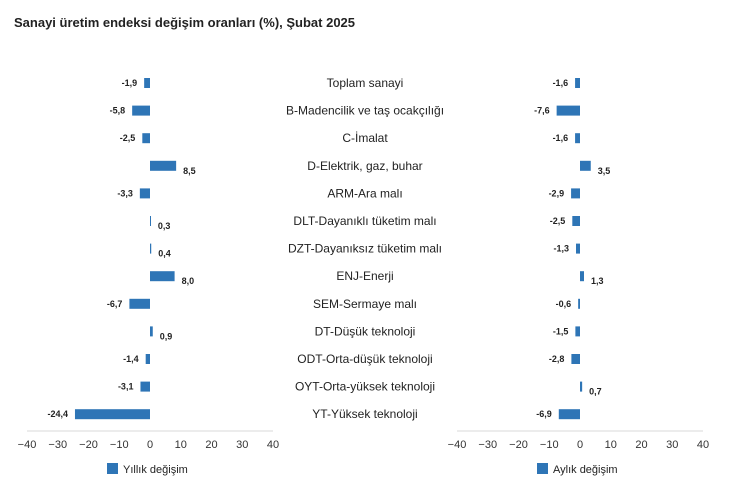 The height and width of the screenshot is (490, 740). What do you see at coordinates (164, 254) in the screenshot?
I see `data-label: 0,4` at bounding box center [164, 254].